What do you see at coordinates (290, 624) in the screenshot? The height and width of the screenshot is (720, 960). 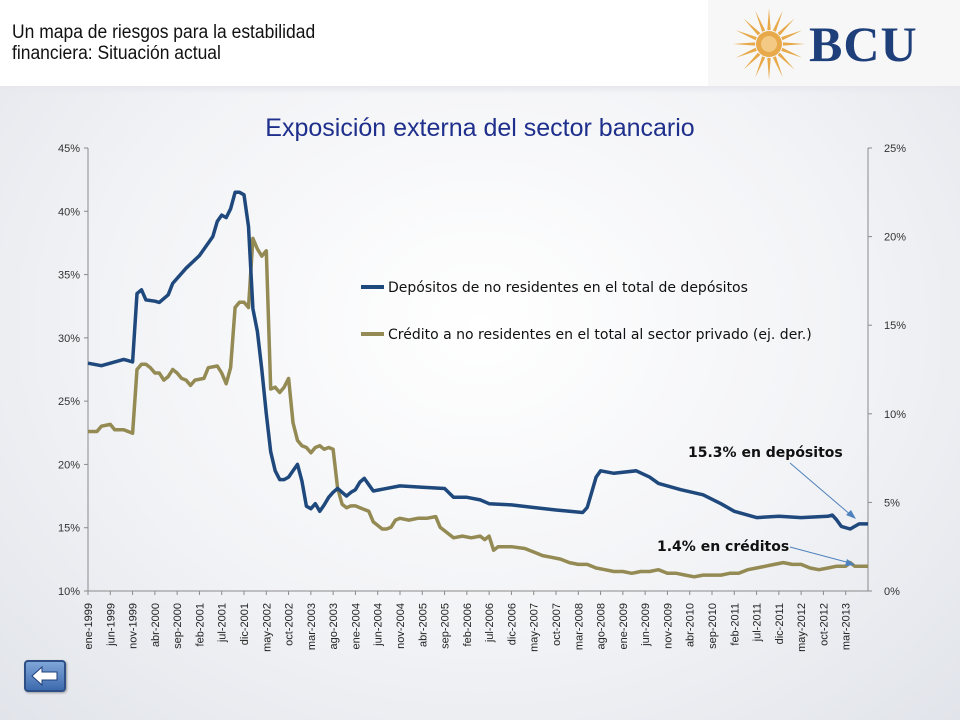 I see `x-tick-label: oct-2002` at bounding box center [290, 624].